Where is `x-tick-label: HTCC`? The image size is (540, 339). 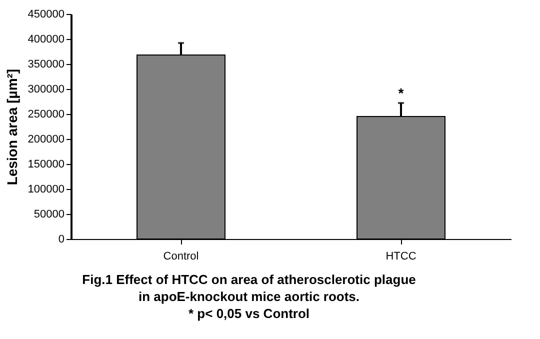
x-tick-label: HTCC is located at coordinates (401, 256).